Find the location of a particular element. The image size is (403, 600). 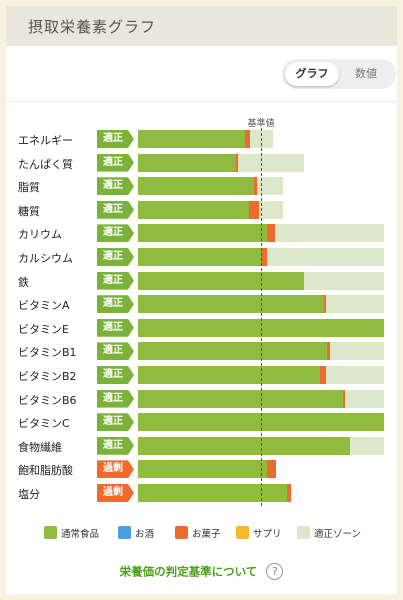

legend: 通常食品 お酒 お菓子 サプリ 適正ゾーン is located at coordinates (214, 532).